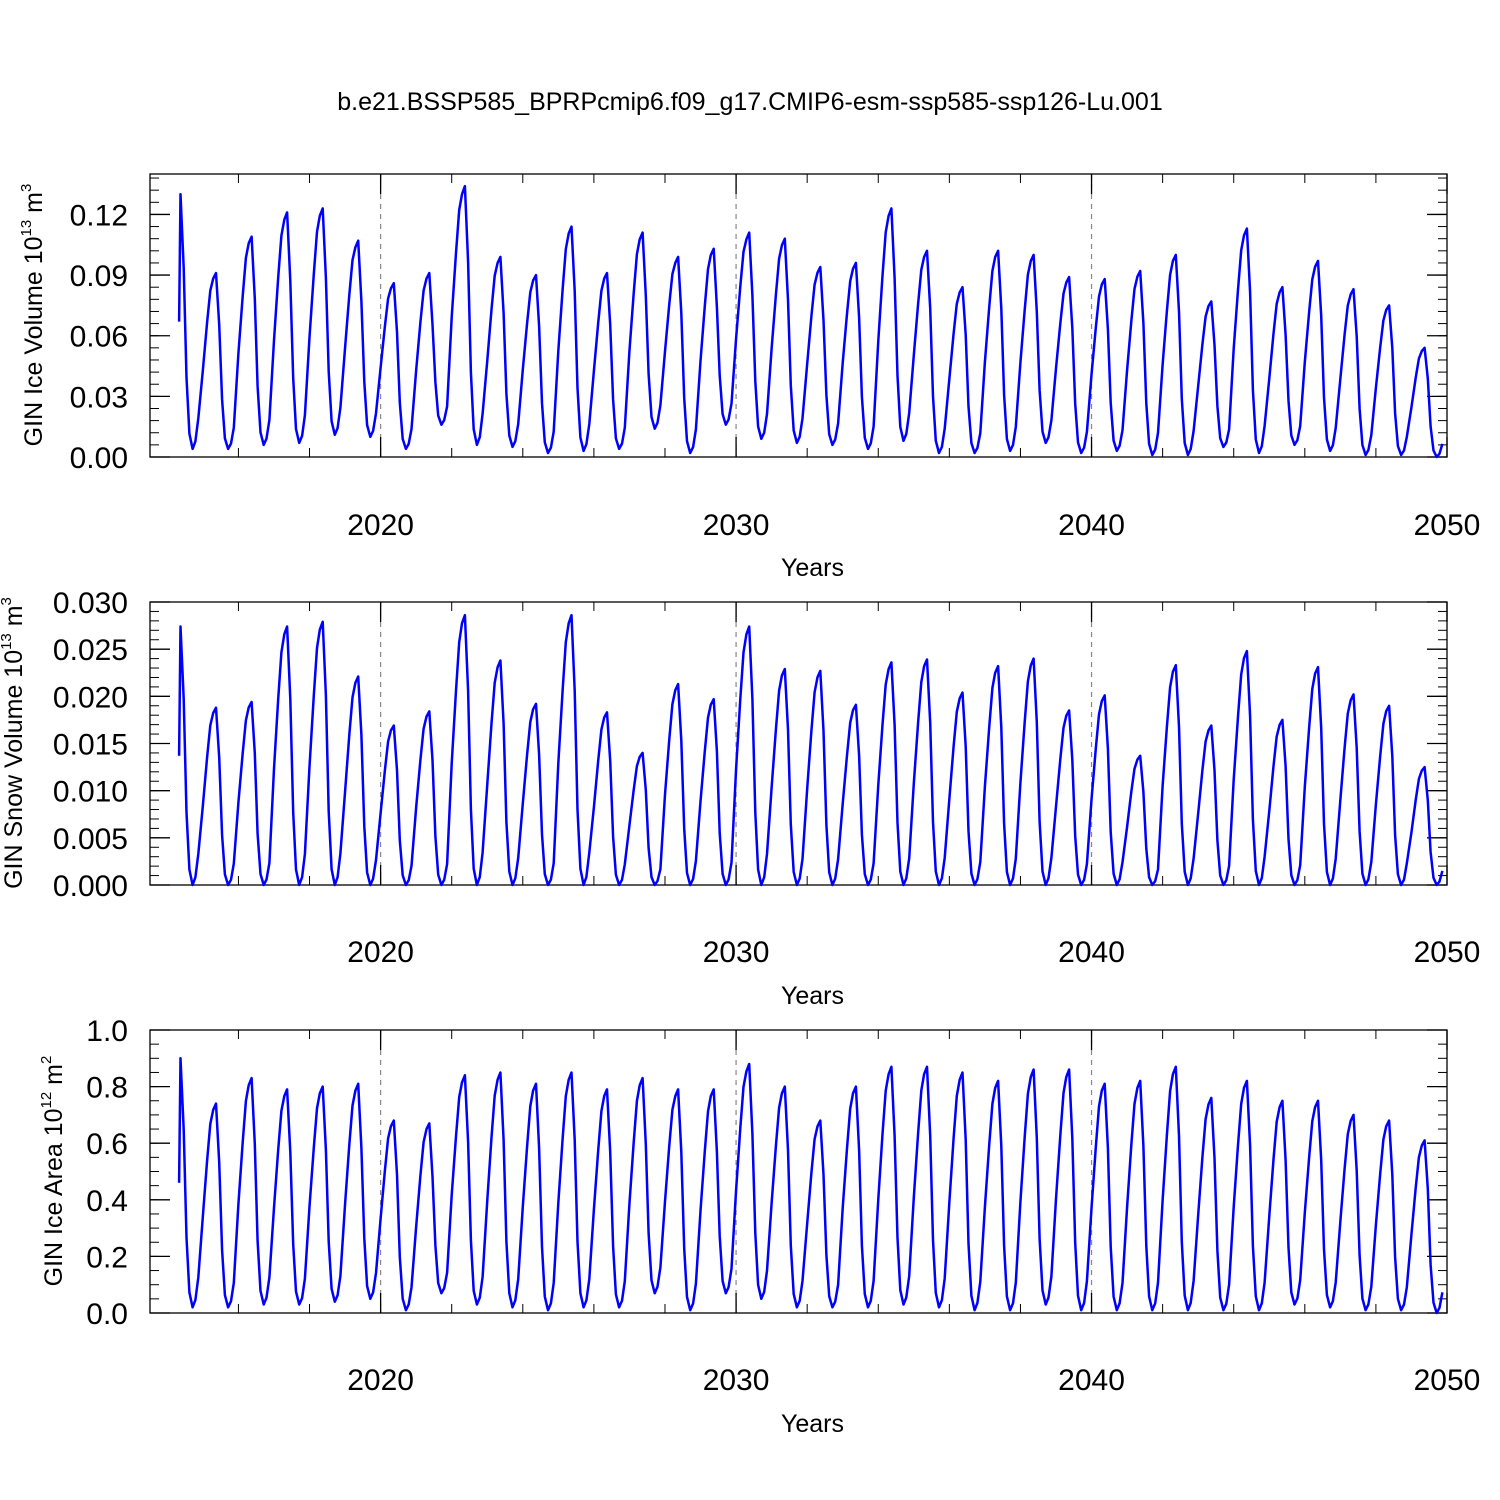 This screenshot has width=1500, height=1500. I want to click on y-tick-label: 0.025, so click(90, 650).